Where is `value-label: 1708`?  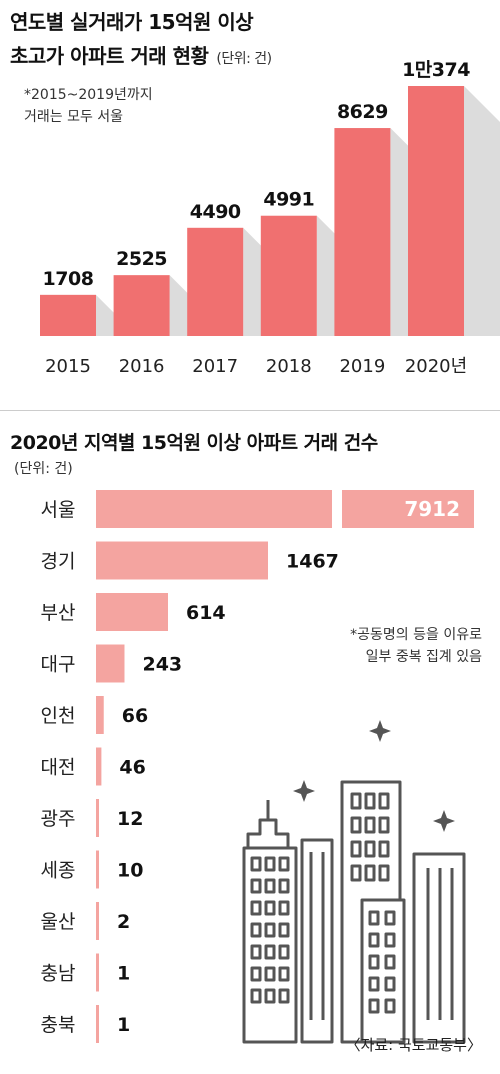 value-label: 1708 is located at coordinates (68, 279).